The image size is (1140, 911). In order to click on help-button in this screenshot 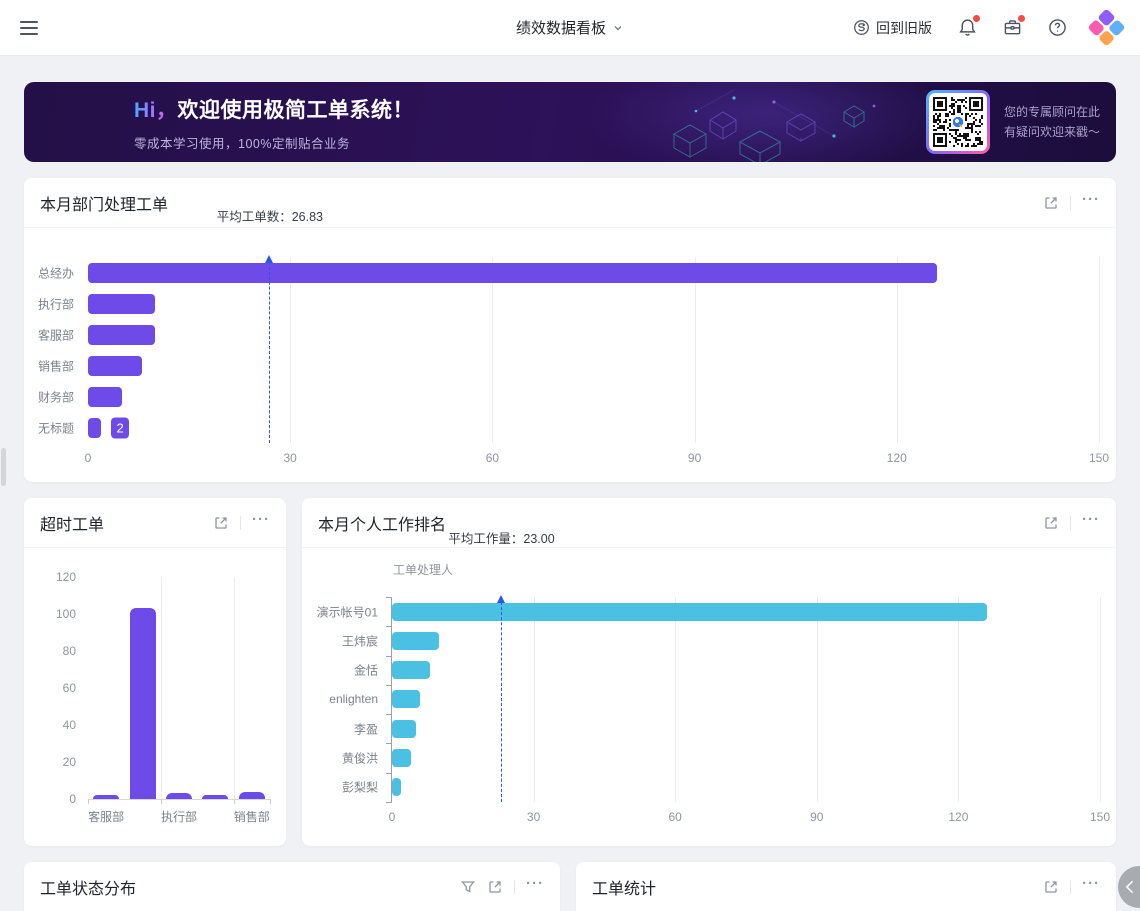, I will do `click(1057, 27)`.